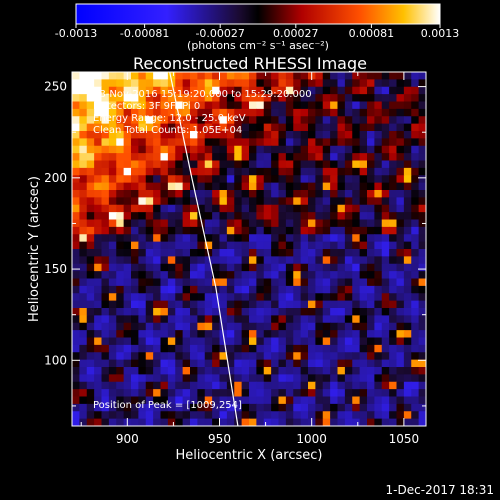  Describe the element at coordinates (204, 249) in the screenshot. I see `solar-limb-line` at that location.